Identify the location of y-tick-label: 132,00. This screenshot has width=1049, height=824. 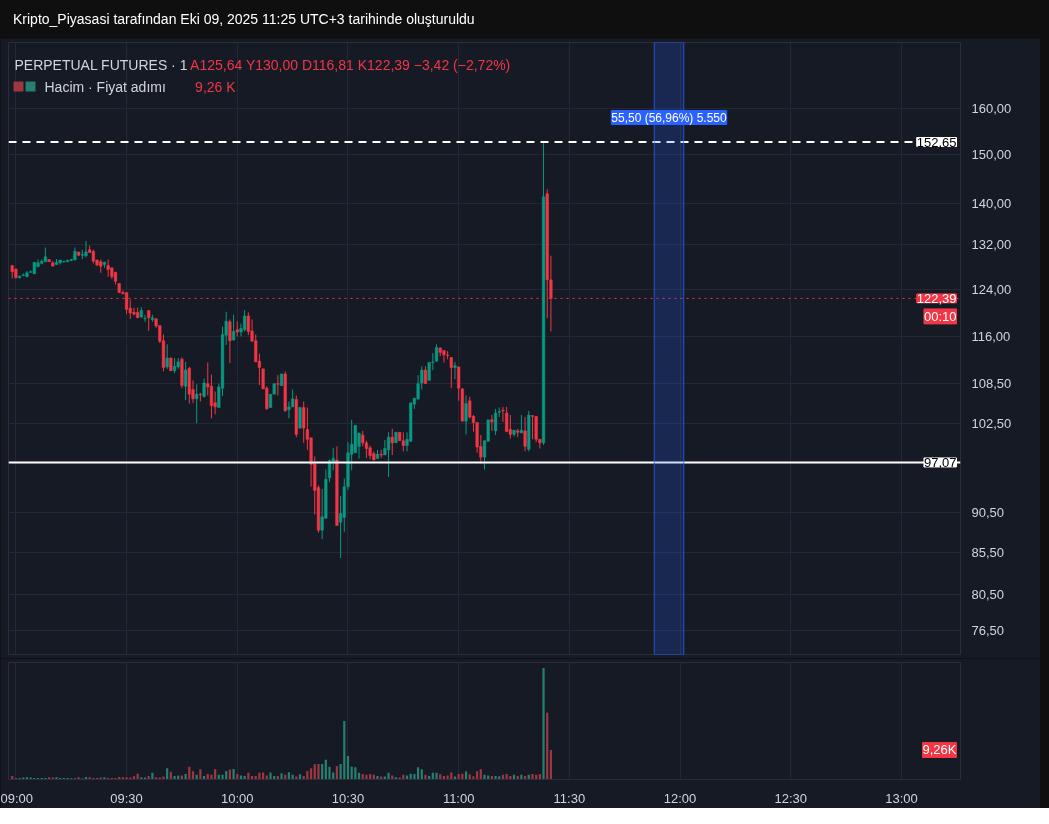
(991, 245).